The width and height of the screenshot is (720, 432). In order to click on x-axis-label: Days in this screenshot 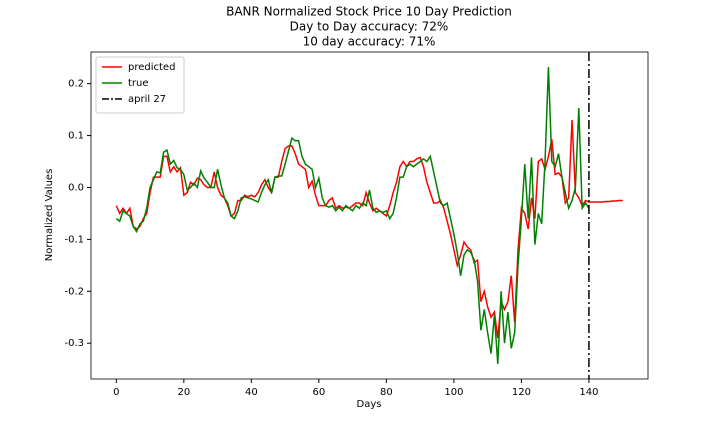, I will do `click(369, 404)`.